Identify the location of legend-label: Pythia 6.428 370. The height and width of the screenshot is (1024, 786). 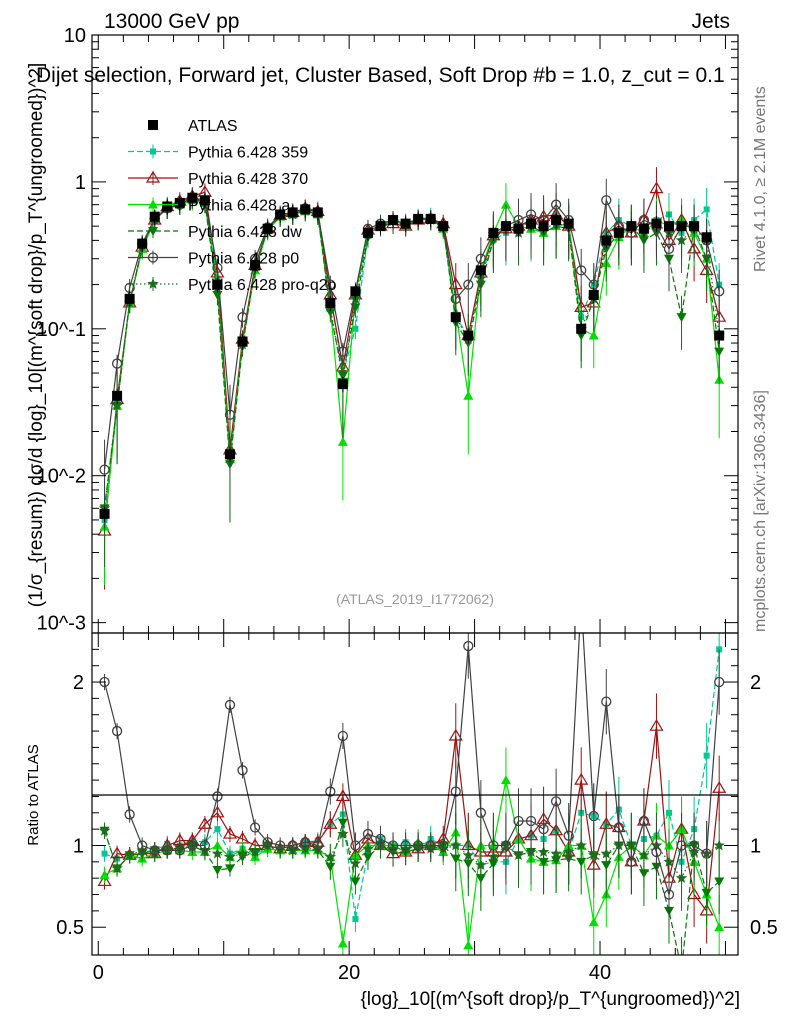
(248, 179).